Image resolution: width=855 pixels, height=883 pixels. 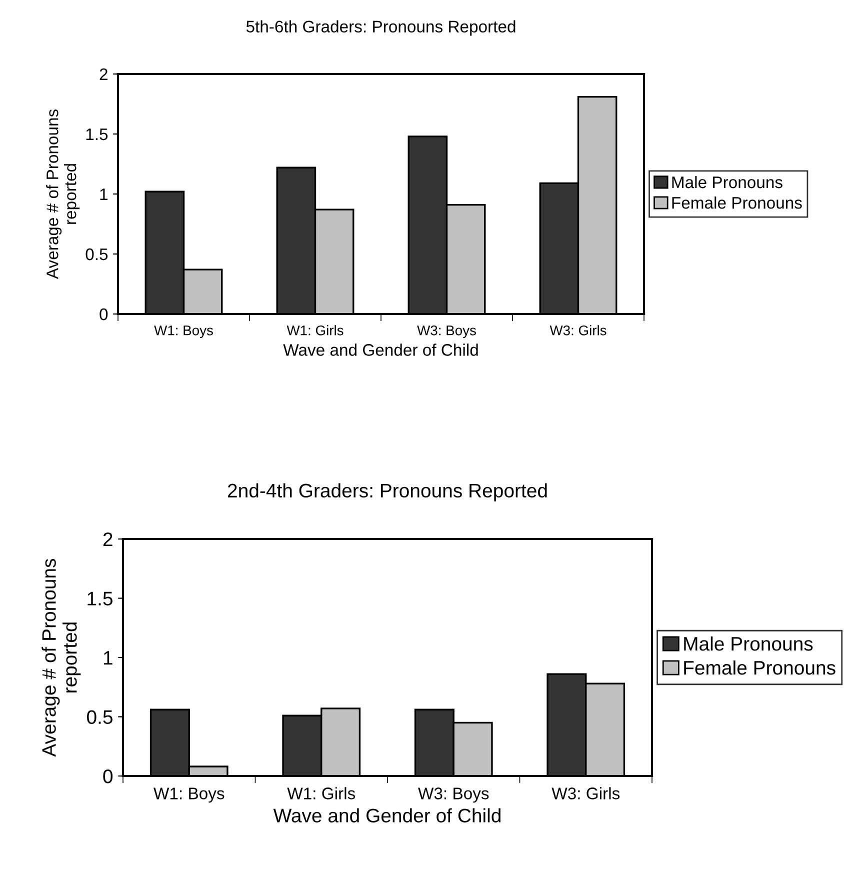 What do you see at coordinates (381, 28) in the screenshot?
I see `chart-title: 5th-6th Graders: Pronouns Reported` at bounding box center [381, 28].